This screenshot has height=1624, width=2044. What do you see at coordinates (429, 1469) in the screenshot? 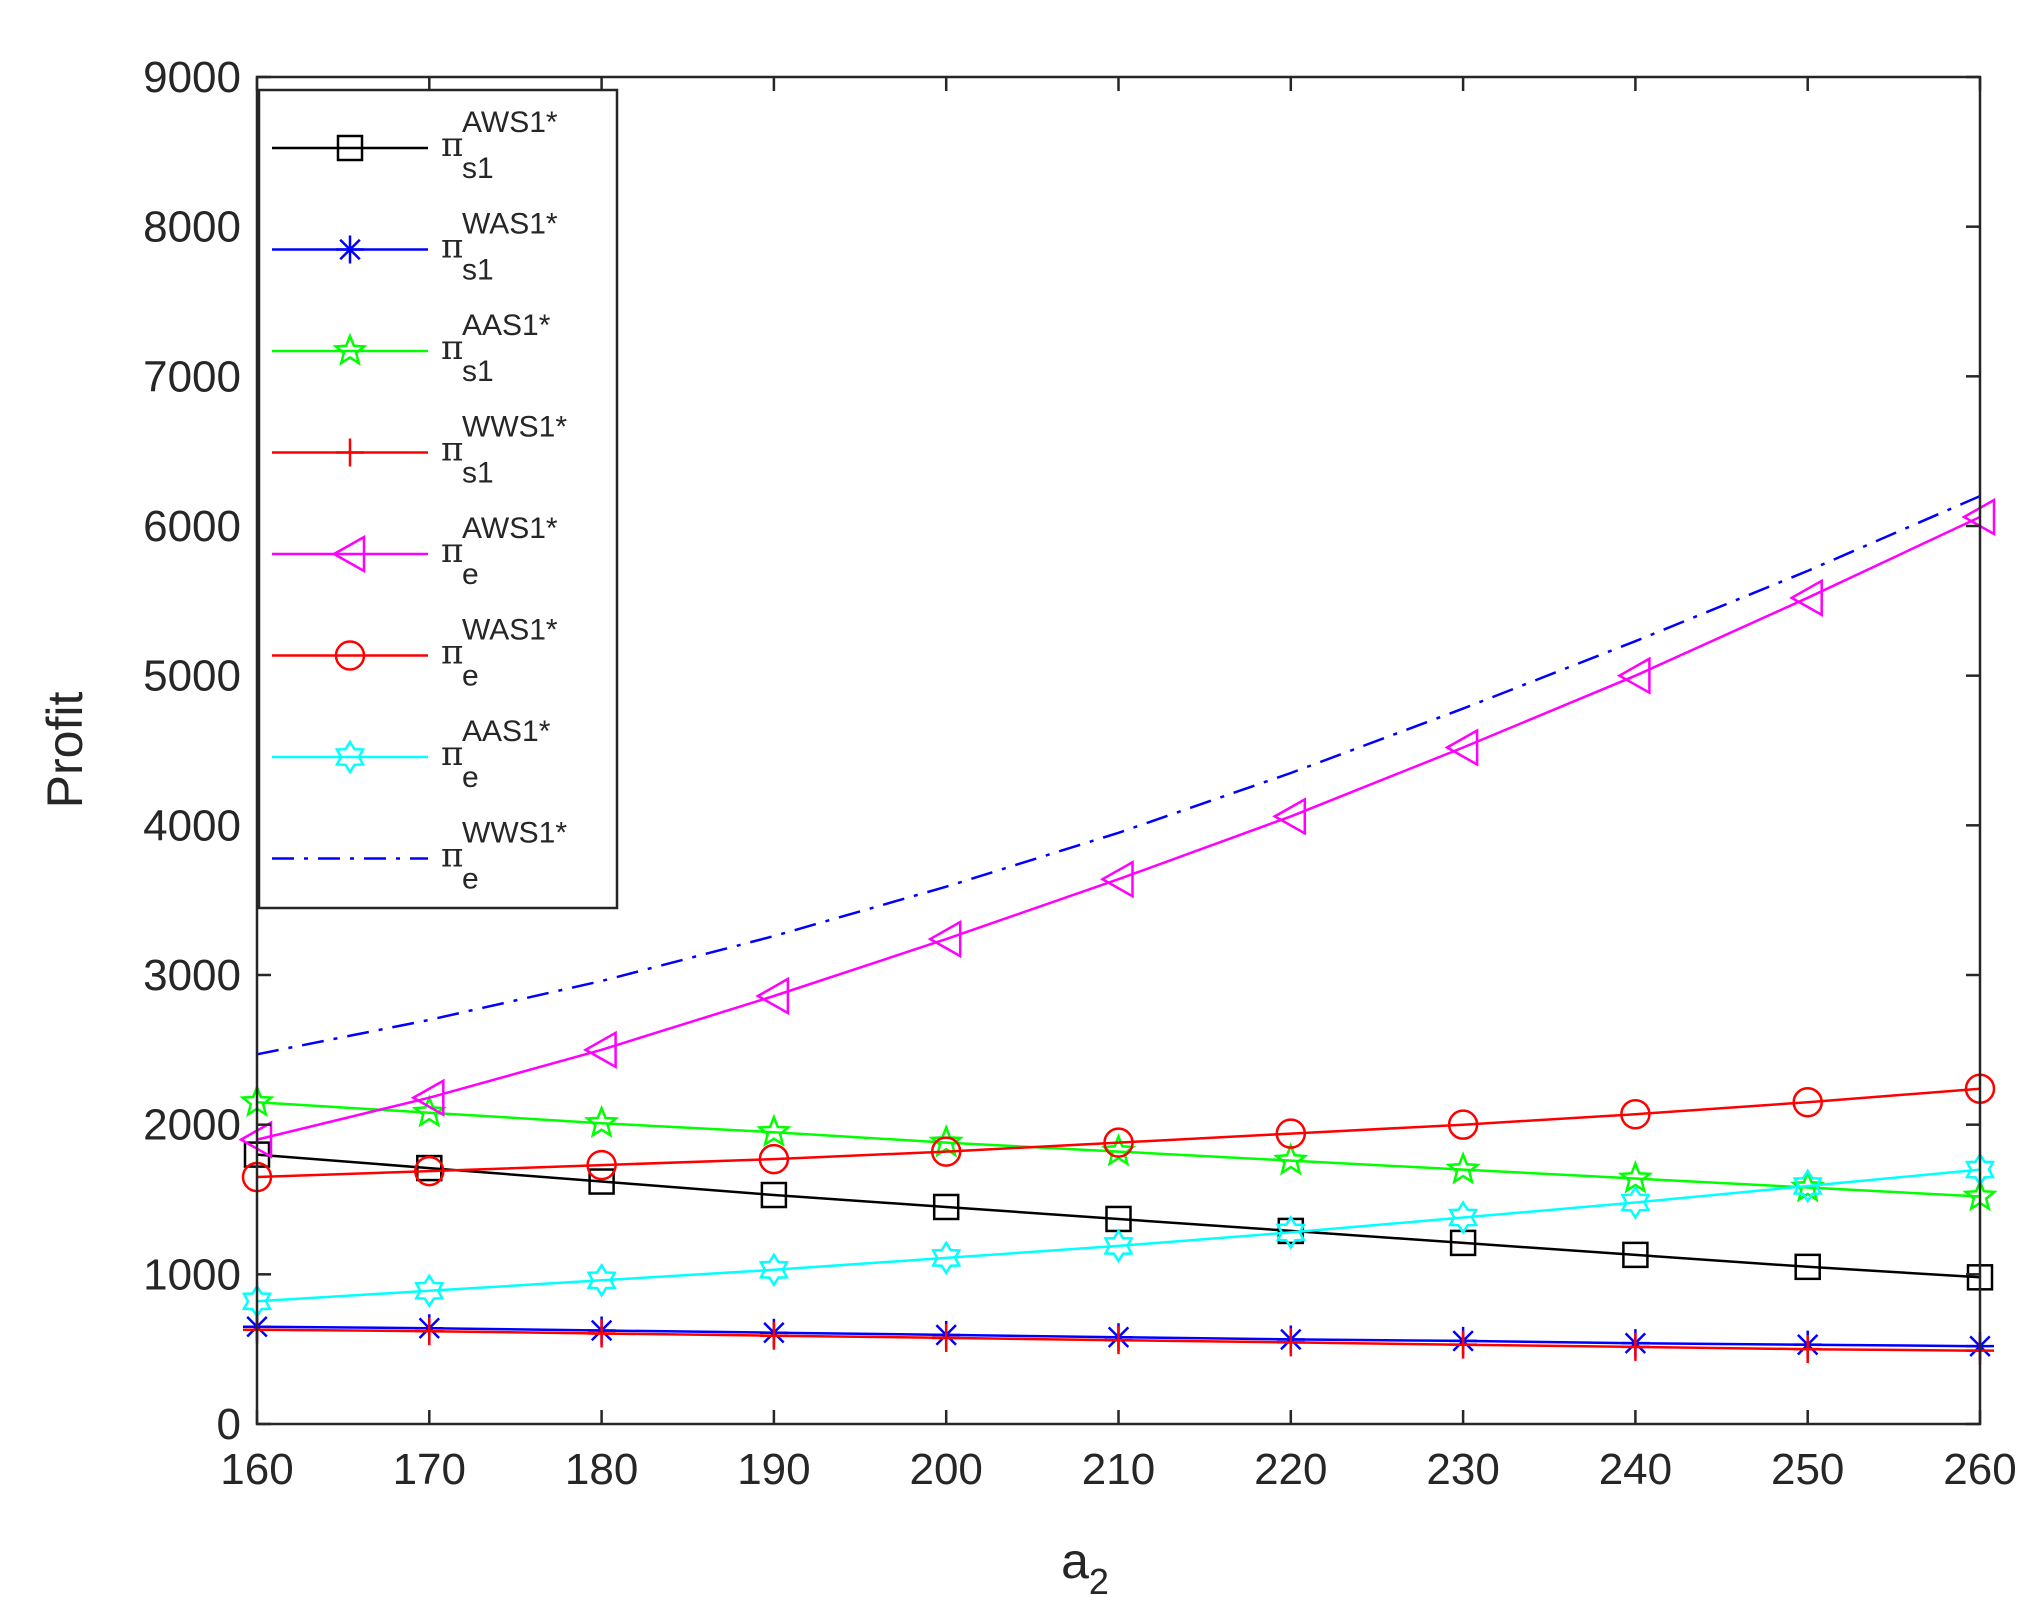
I see `x-tick-label: 170` at bounding box center [429, 1469].